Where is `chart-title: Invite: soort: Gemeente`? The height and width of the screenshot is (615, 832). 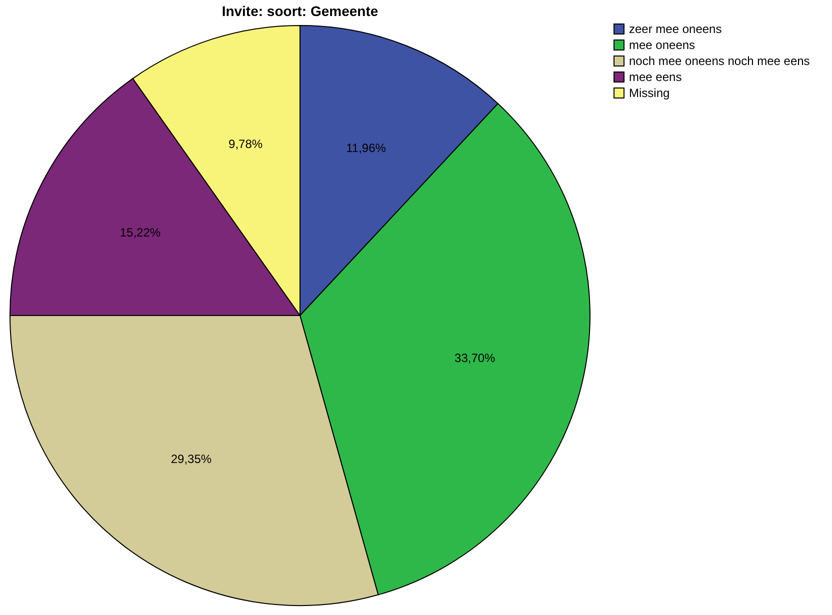 chart-title: Invite: soort: Gemeente is located at coordinates (300, 11).